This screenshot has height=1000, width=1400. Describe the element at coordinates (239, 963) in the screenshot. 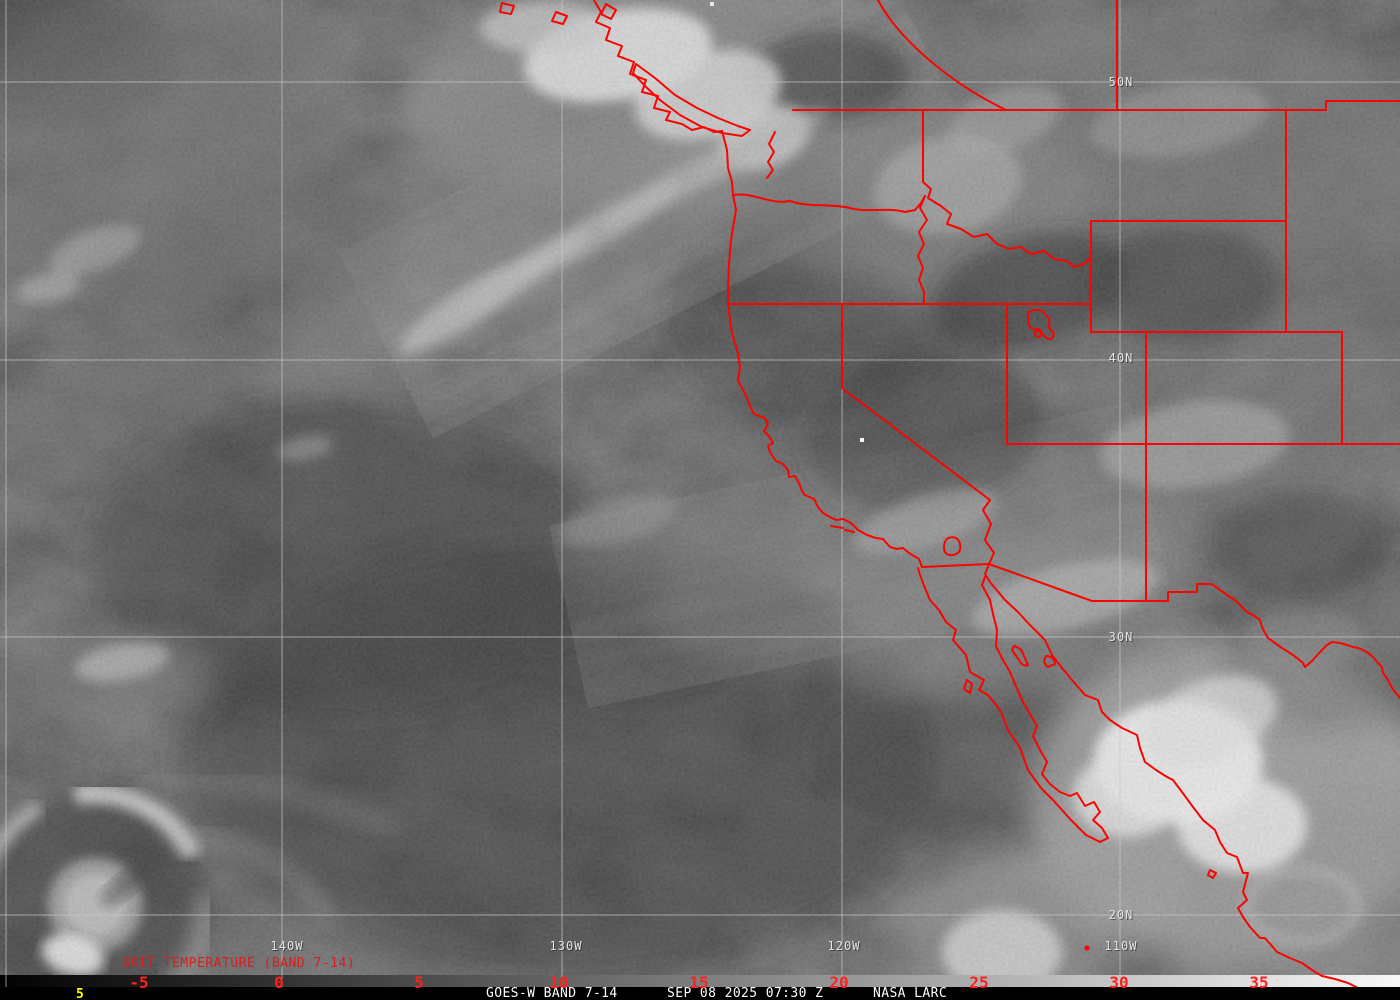

I see `brightness-temperature-label: BRIT TEMPERATURE (BAND 7-14)` at that location.